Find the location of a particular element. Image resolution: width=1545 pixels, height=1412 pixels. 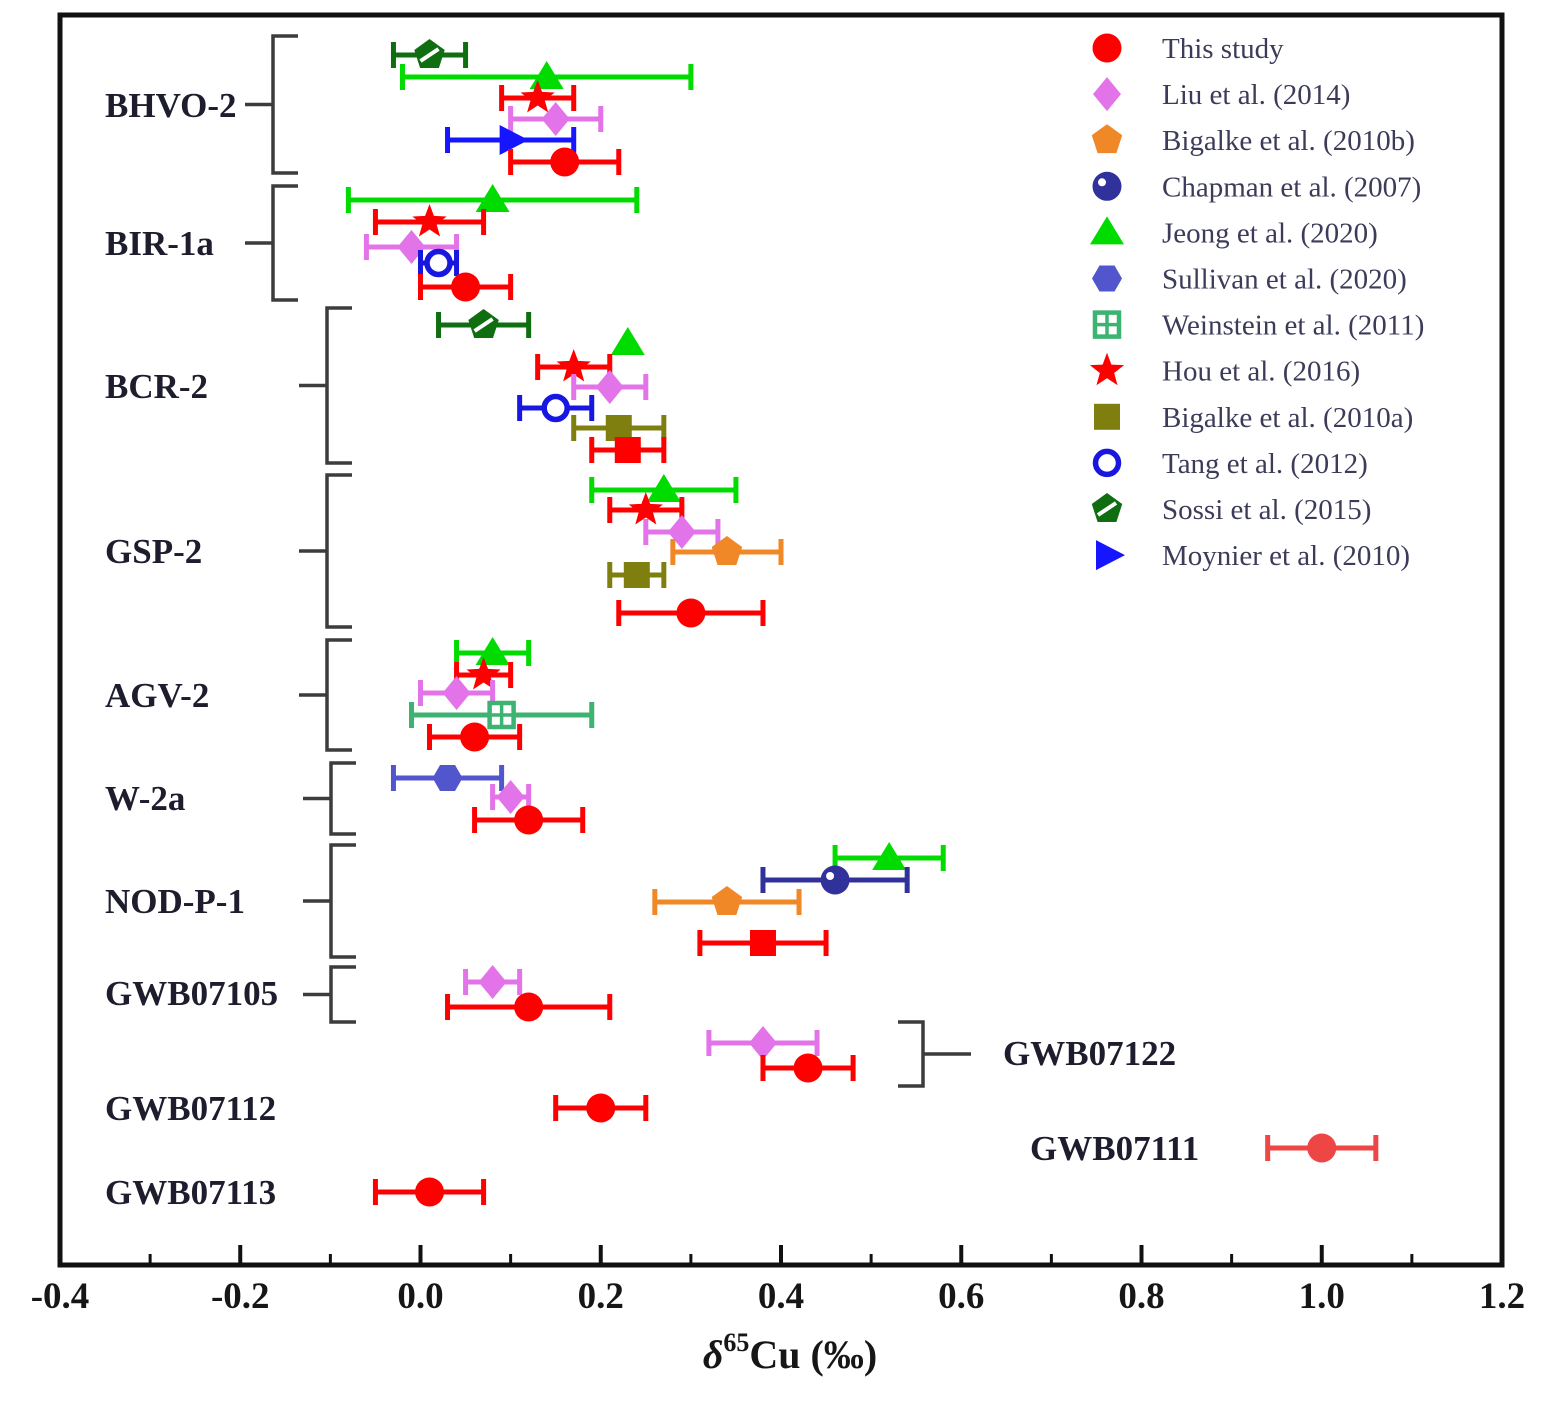

legend-label: Sossi et al. (2015) is located at coordinates (1266, 510).